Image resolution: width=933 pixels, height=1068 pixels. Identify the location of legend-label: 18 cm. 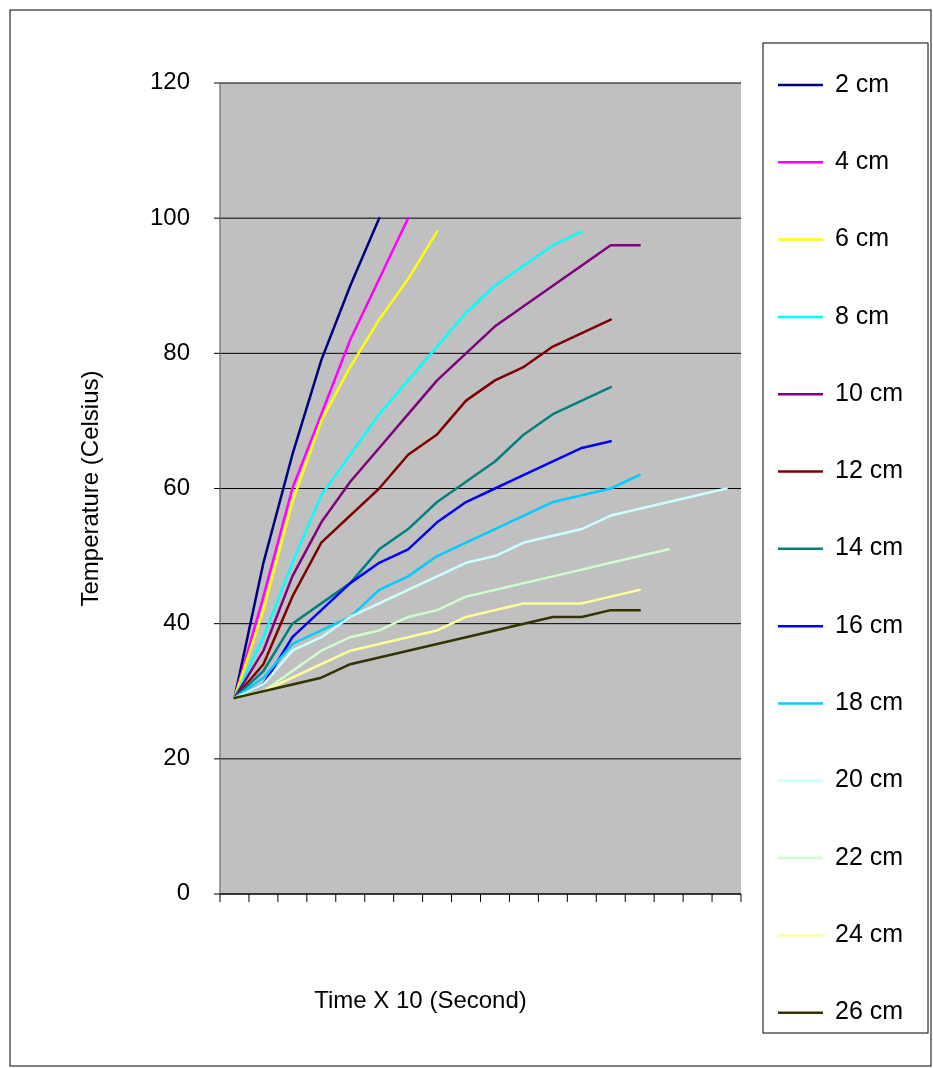
(869, 701).